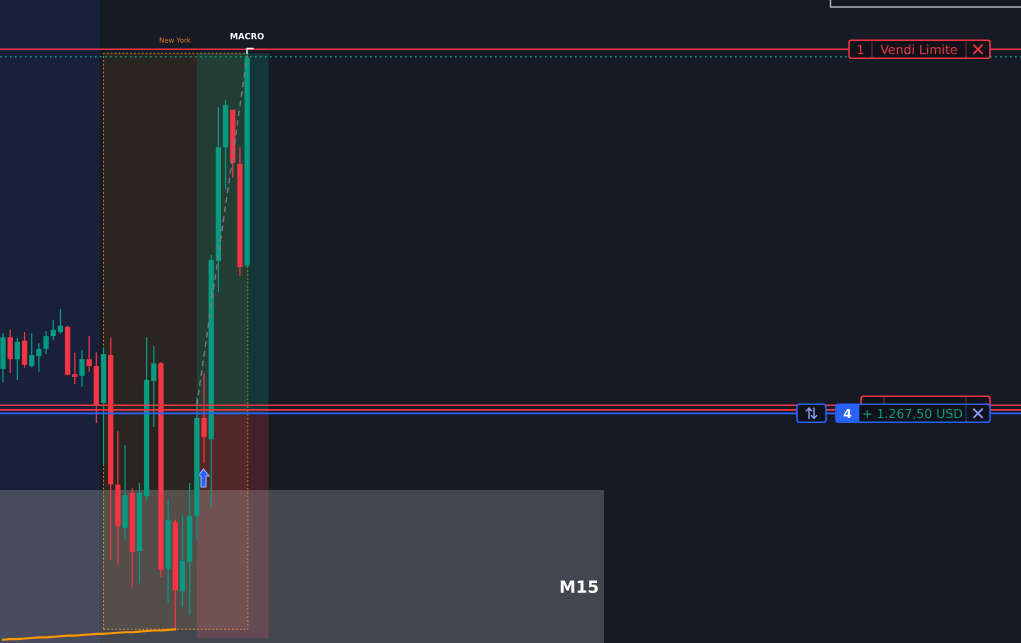 The height and width of the screenshot is (643, 1021). What do you see at coordinates (579, 586) in the screenshot?
I see `band-label: M15` at bounding box center [579, 586].